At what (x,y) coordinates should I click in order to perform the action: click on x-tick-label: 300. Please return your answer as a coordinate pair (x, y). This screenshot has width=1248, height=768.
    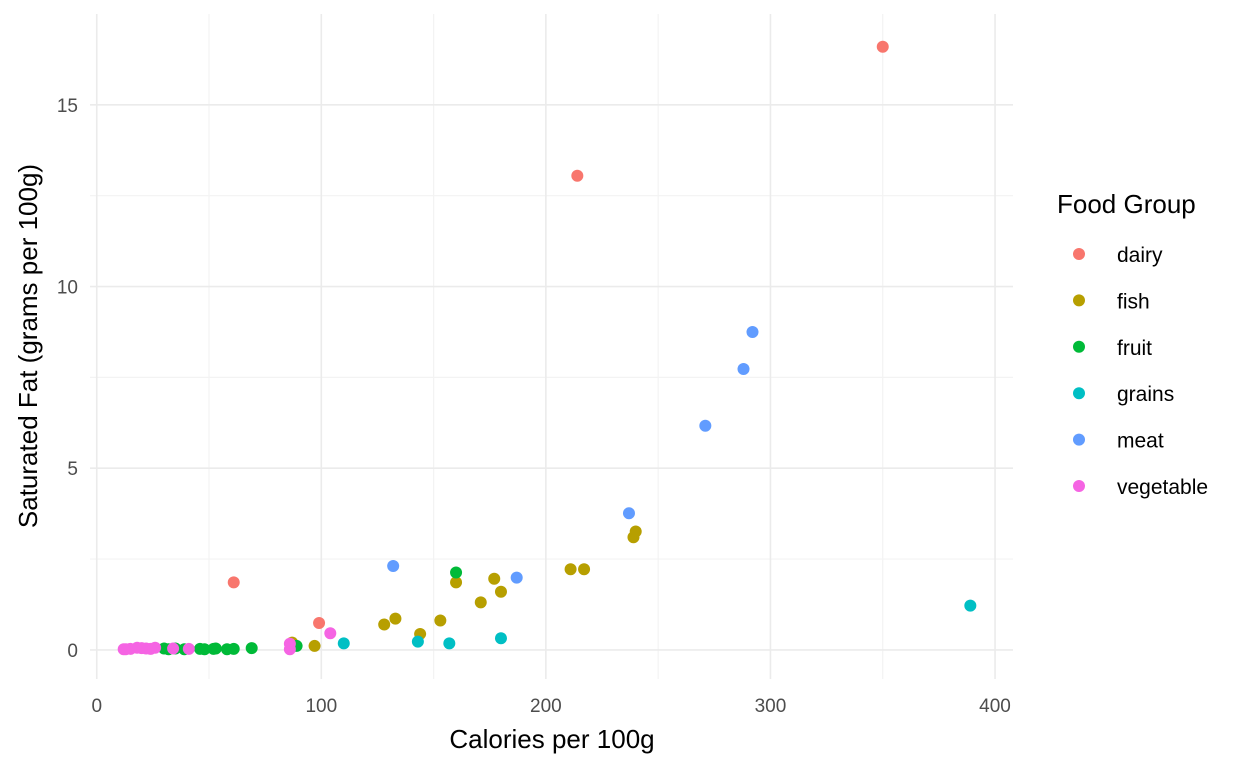
    Looking at the image, I should click on (771, 706).